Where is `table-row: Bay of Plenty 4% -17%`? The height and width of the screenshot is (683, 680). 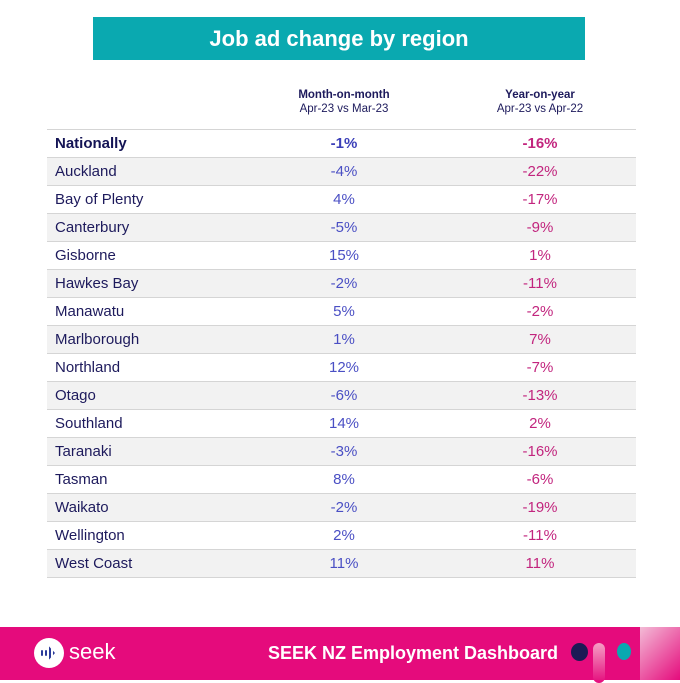 table-row: Bay of Plenty 4% -17% is located at coordinates (341, 200).